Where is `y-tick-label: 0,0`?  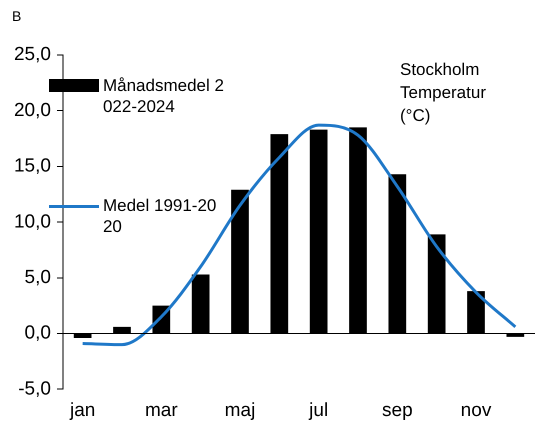
y-tick-label: 0,0 is located at coordinates (37, 333).